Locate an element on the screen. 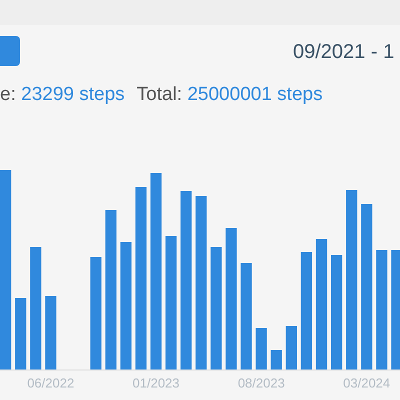 This screenshot has width=400, height=400. x-tick-label: 08/2023 is located at coordinates (261, 382).